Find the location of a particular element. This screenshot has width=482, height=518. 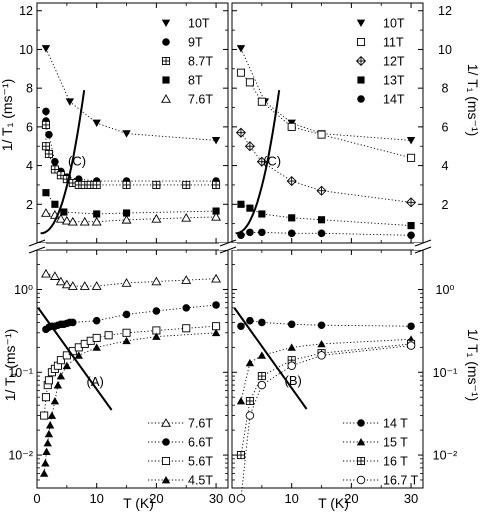

y-tick-label: 10 is located at coordinates (445, 50).